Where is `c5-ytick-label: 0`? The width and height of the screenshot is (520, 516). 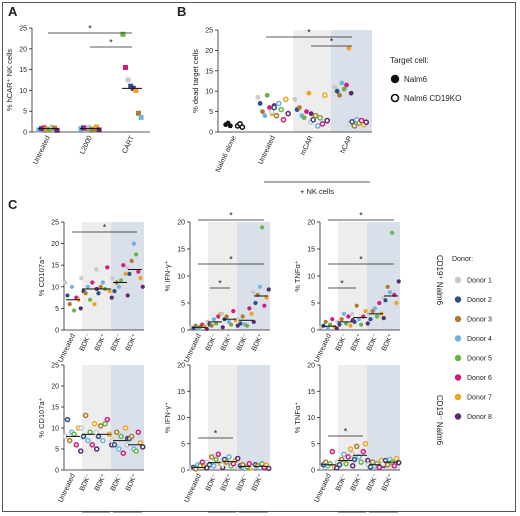 c5-ytick-label: 0 is located at coordinates (183, 471).